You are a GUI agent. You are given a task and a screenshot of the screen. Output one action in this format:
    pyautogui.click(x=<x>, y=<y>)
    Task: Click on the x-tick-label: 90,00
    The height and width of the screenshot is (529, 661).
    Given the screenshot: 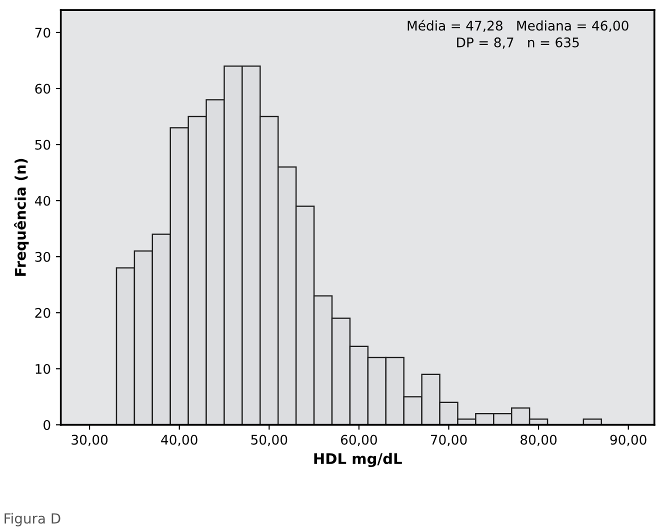 What is the action you would take?
    pyautogui.click(x=628, y=440)
    